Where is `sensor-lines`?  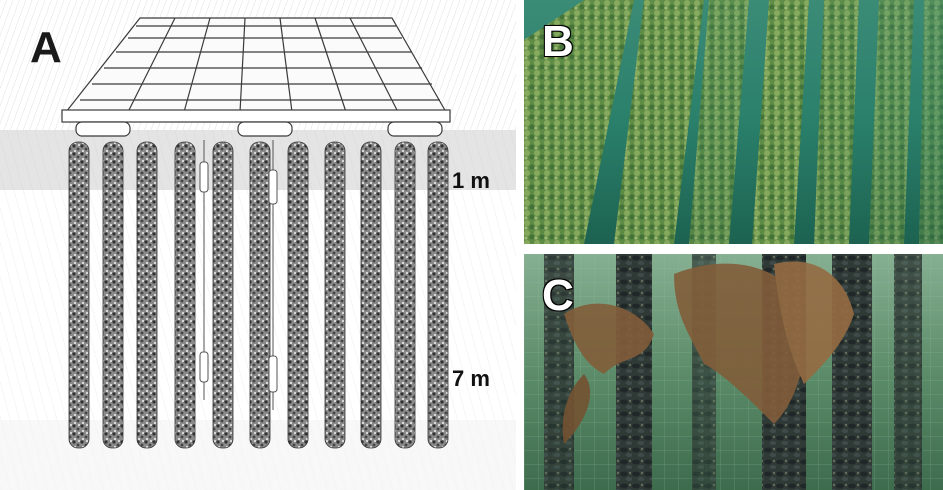 sensor-lines is located at coordinates (238, 275).